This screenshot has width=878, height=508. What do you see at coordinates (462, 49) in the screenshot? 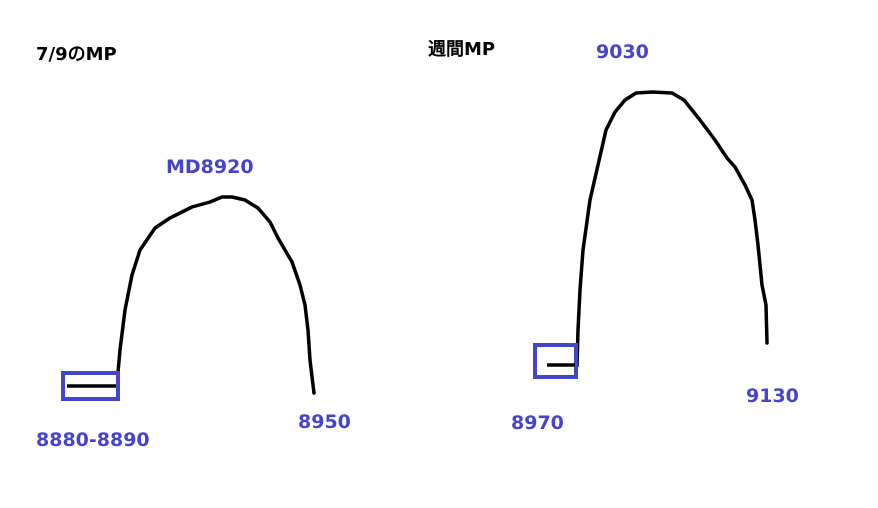
I see `right-profile-title: 週間MP` at bounding box center [462, 49].